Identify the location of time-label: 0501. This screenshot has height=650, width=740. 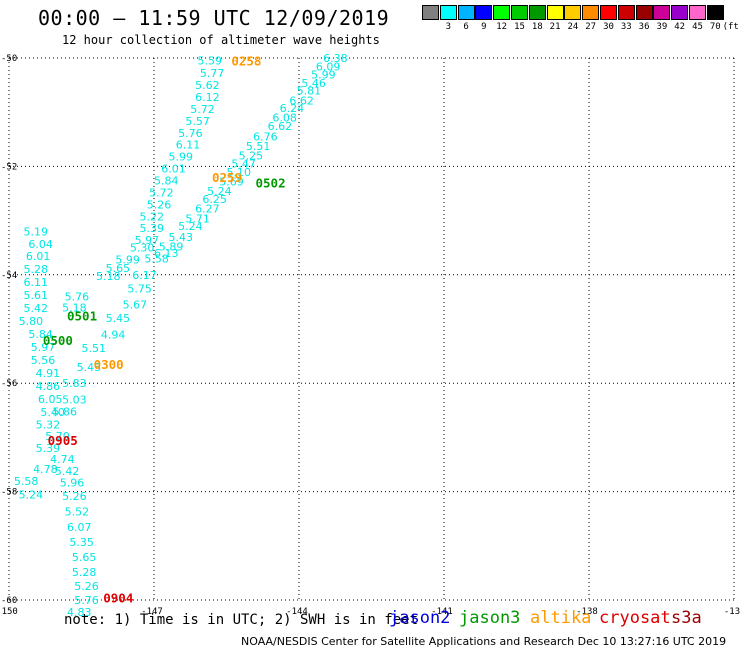
(82, 315).